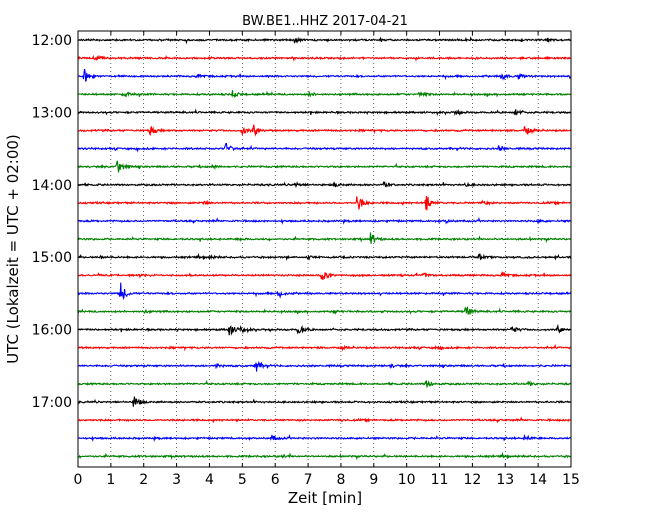 The height and width of the screenshot is (520, 650). What do you see at coordinates (13, 249) in the screenshot?
I see `y-axis-label: UTC (Lokalzeit = UTC + 02:00)` at bounding box center [13, 249].